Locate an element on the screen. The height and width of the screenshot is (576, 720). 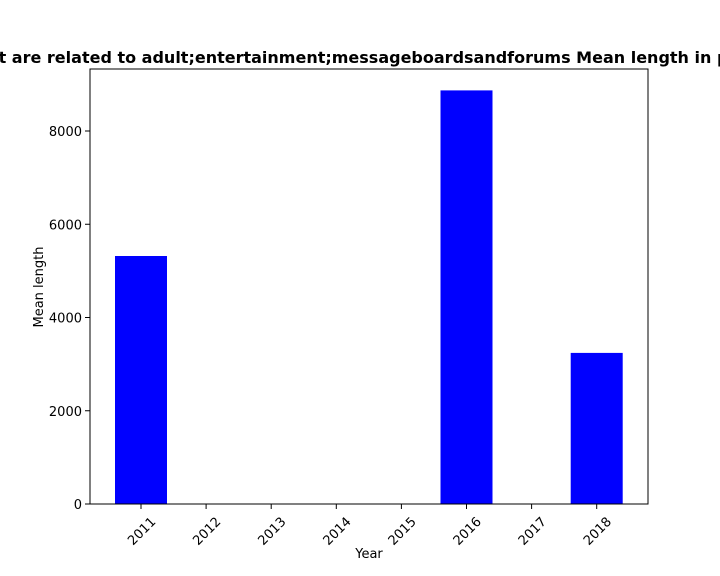
y-tick-label-8000: 8000 is located at coordinates (65, 132).